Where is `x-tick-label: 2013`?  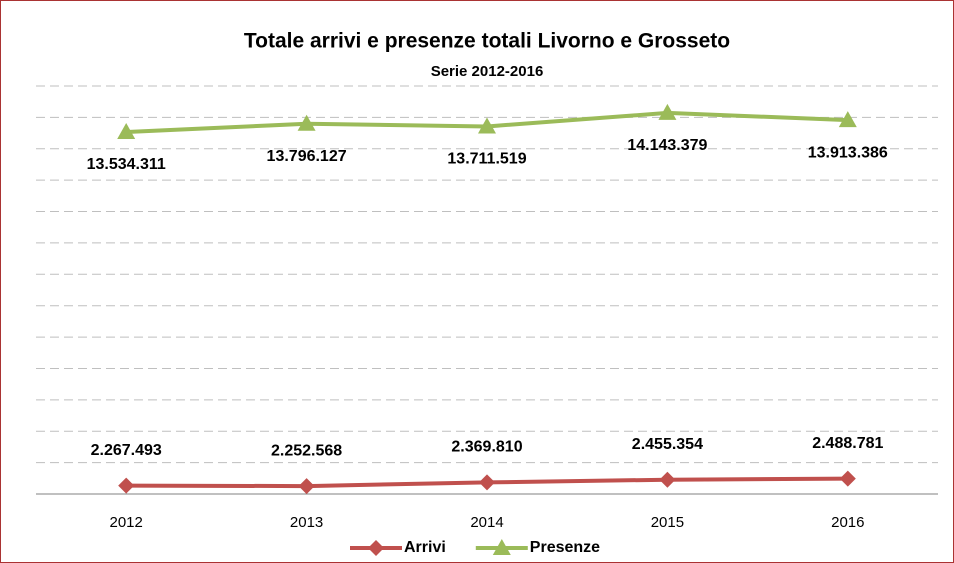
x-tick-label: 2013 is located at coordinates (306, 522).